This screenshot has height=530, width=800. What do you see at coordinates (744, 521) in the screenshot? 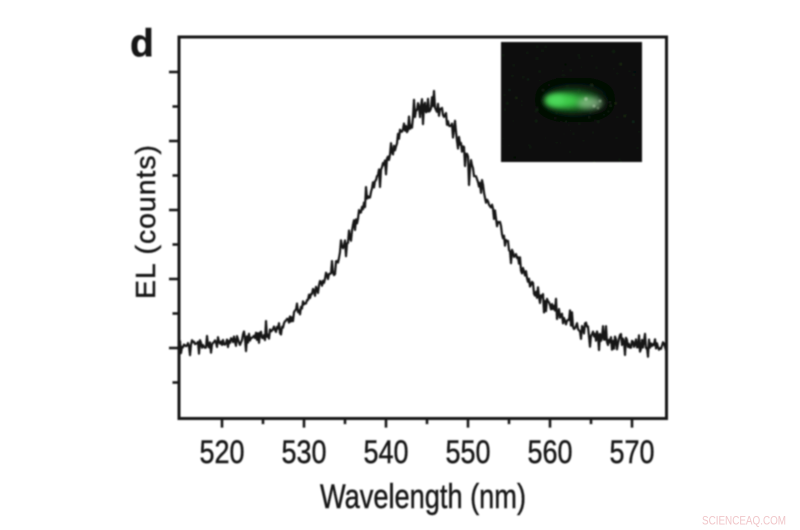
I see `svg-text: SCIENCEAQ.COM` at bounding box center [744, 521].